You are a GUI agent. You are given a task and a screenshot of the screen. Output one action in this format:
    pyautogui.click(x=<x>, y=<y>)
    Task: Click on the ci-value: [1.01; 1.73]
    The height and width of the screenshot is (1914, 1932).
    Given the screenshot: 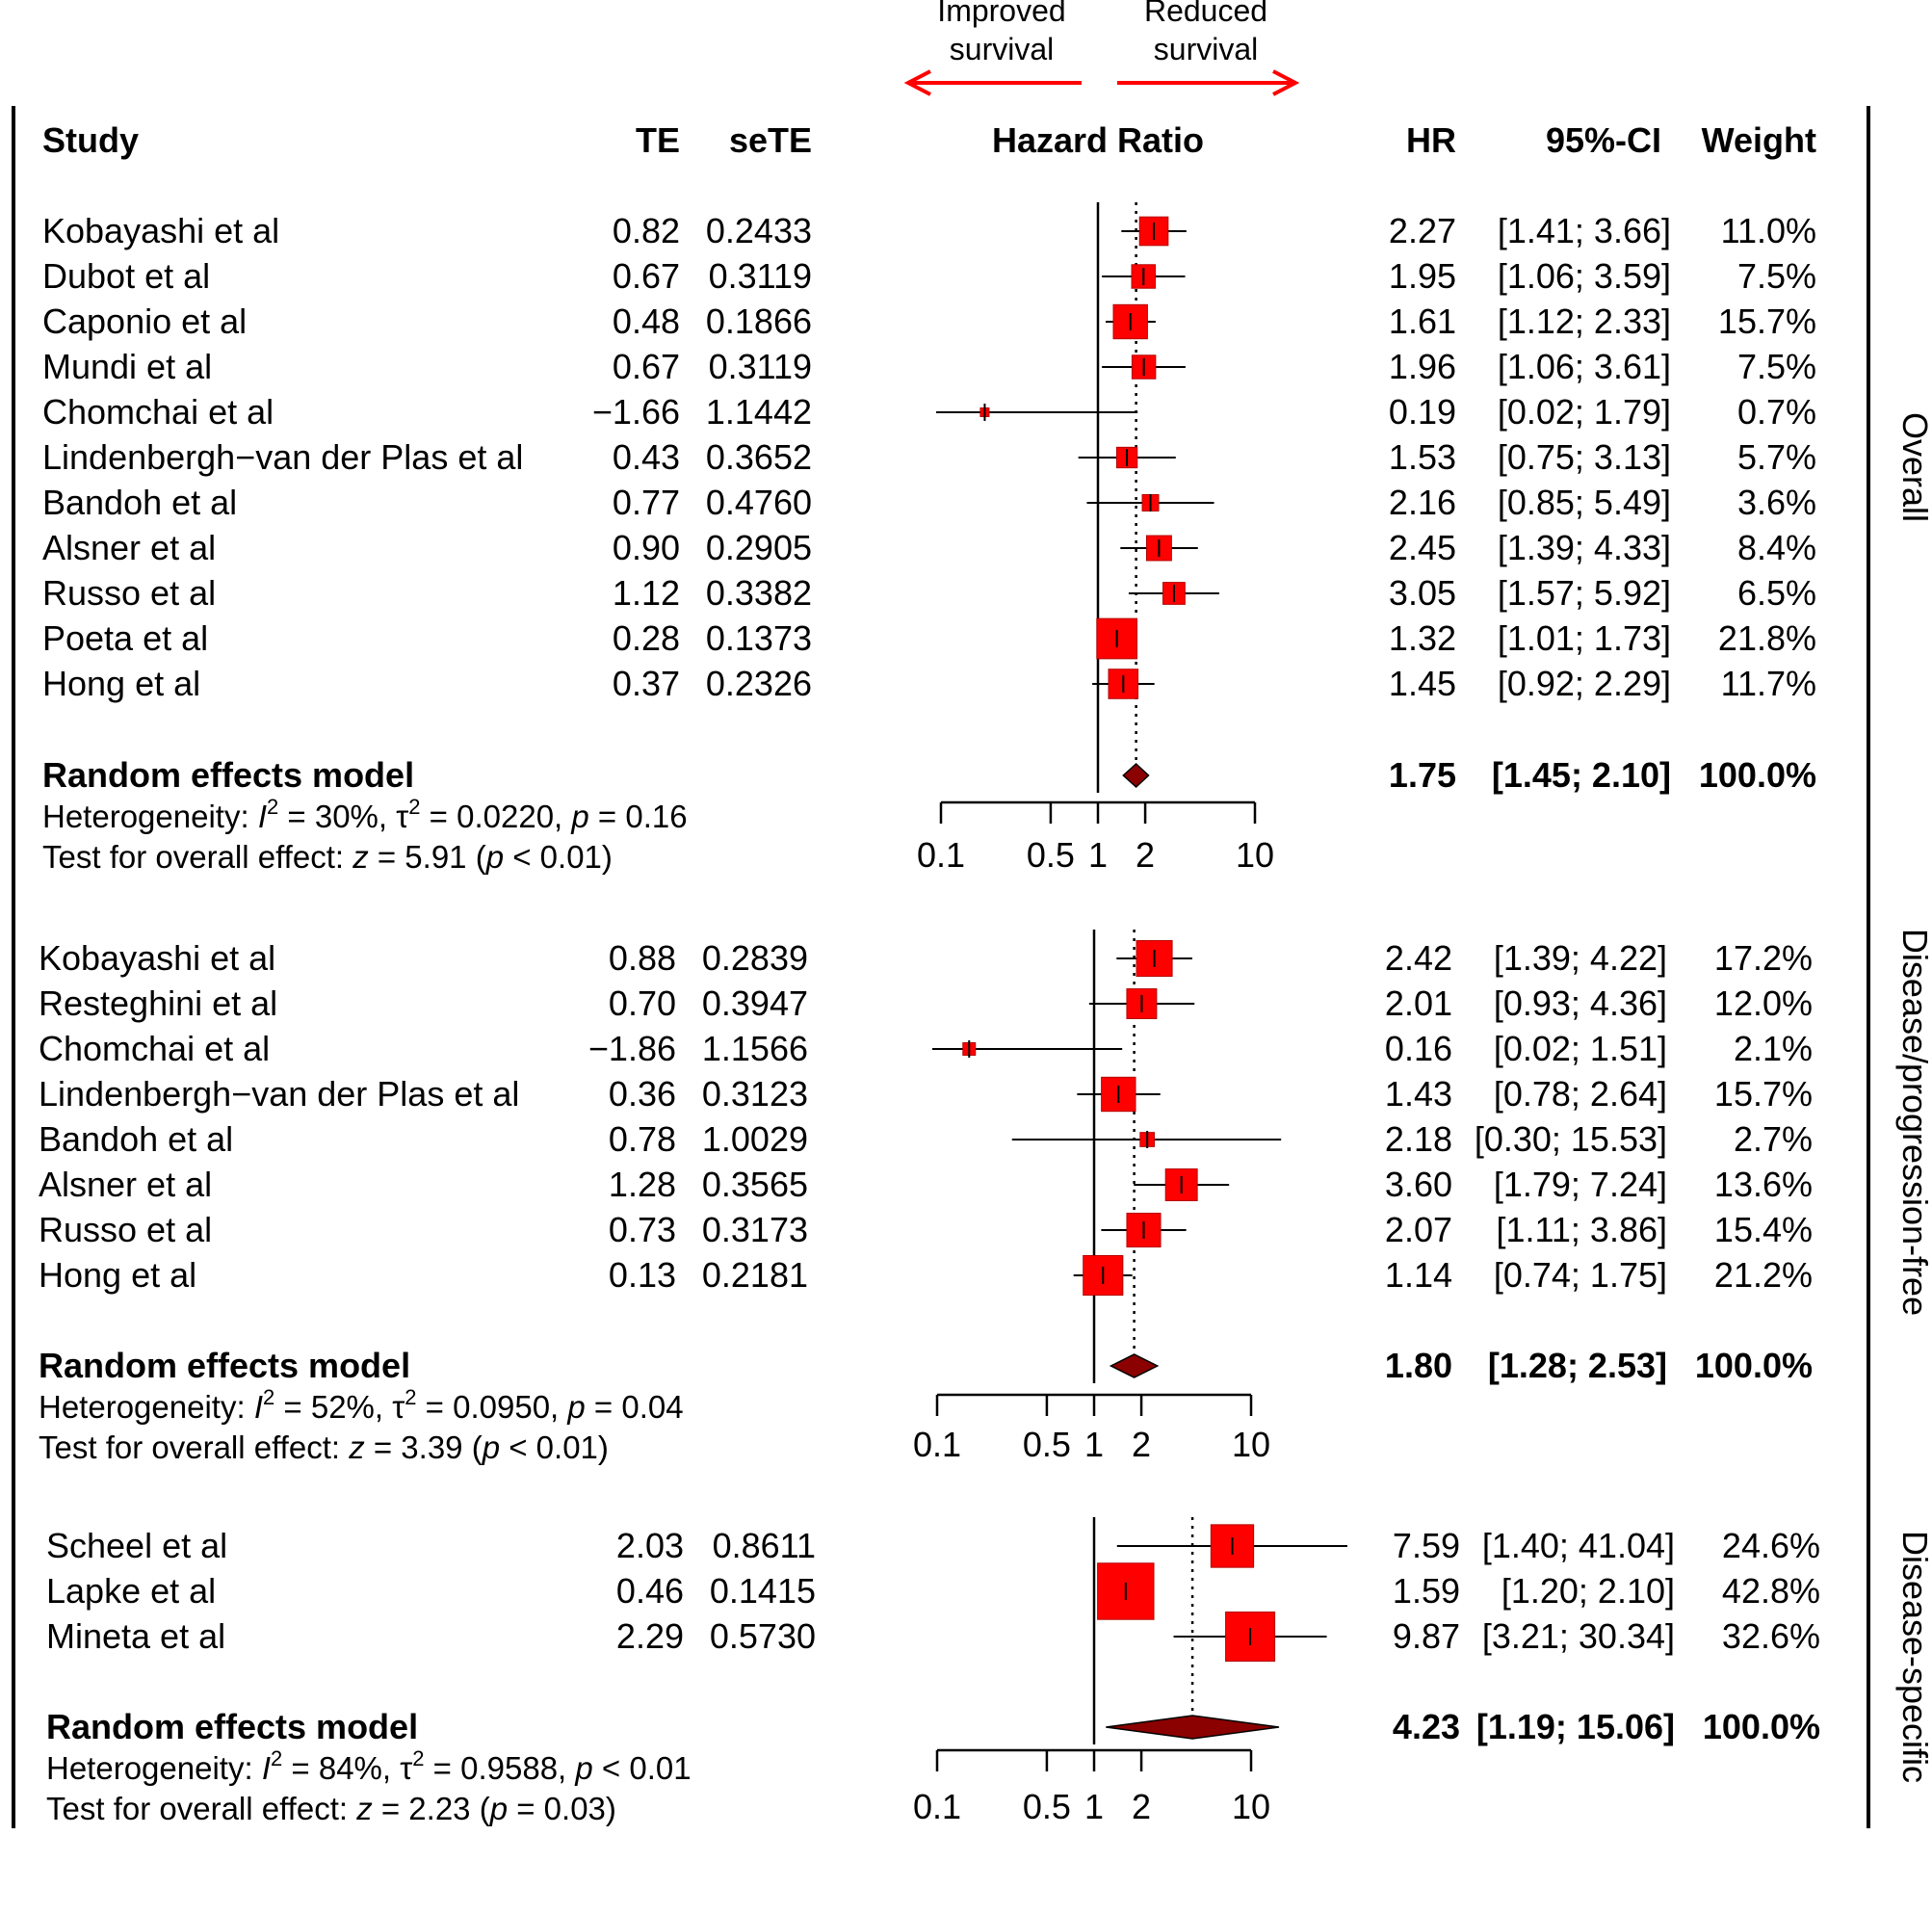 What is the action you would take?
    pyautogui.click(x=1584, y=638)
    